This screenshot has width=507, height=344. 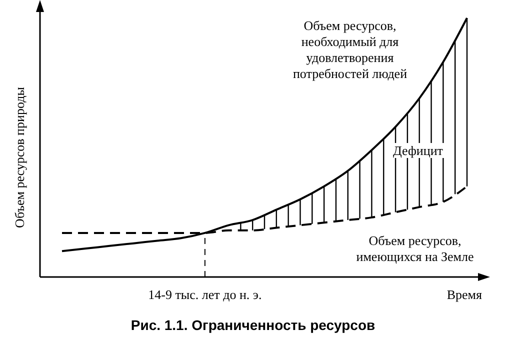 What do you see at coordinates (253, 325) in the screenshot?
I see `text: Рис. 1.1. Ограниченность ресурсов` at bounding box center [253, 325].